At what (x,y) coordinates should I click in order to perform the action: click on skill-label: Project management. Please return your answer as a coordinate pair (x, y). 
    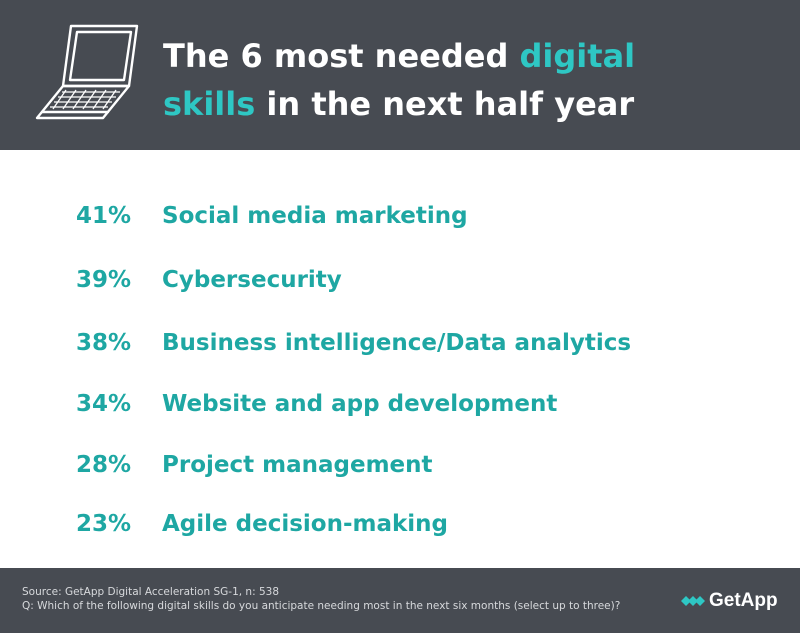
    Looking at the image, I should click on (297, 465).